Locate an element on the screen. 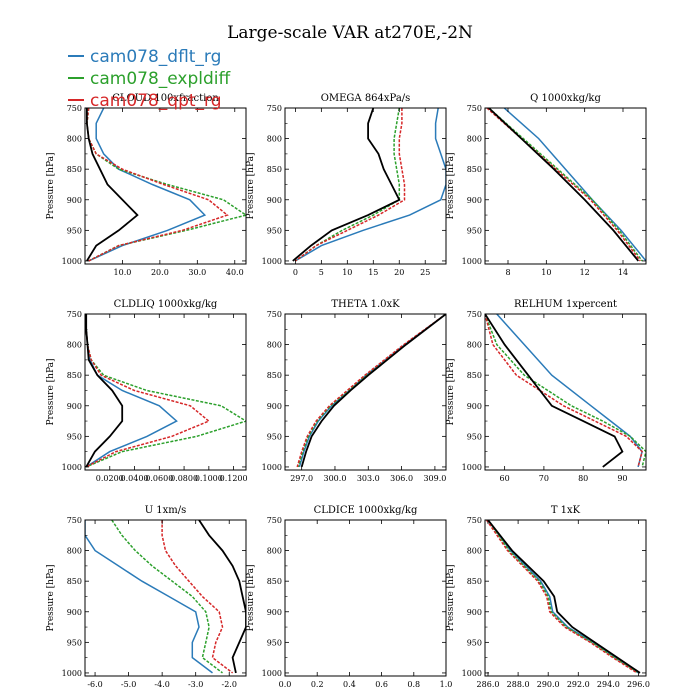  panel-title: CLOUD 100xfraction is located at coordinates (165, 98).